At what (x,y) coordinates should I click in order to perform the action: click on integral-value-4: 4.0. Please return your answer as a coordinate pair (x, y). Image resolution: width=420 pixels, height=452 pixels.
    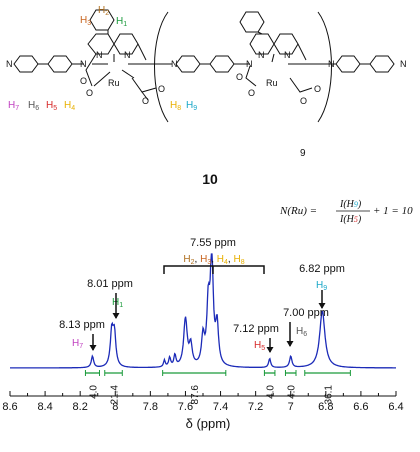
    Looking at the image, I should click on (292, 392).